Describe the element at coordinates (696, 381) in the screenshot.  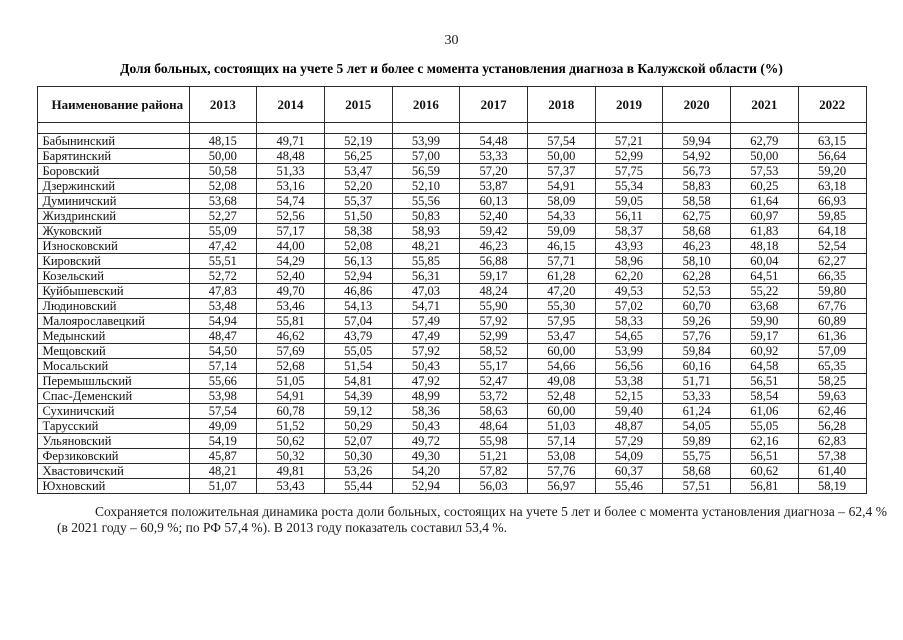
I see `value-cell: 51,71` at that location.